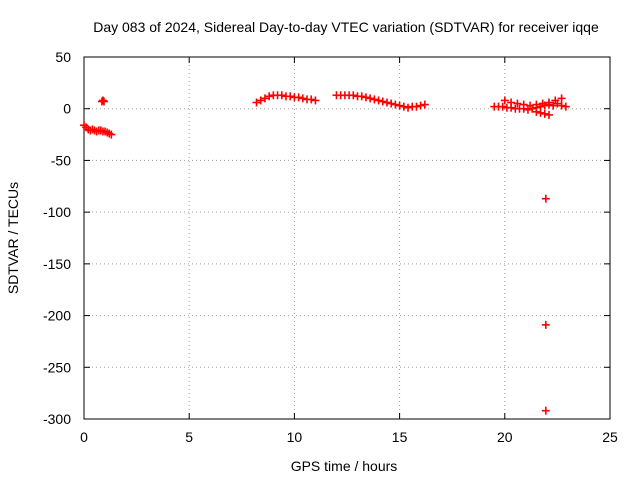 The height and width of the screenshot is (480, 640). What do you see at coordinates (610, 437) in the screenshot?
I see `x-tick-label: 25` at bounding box center [610, 437].